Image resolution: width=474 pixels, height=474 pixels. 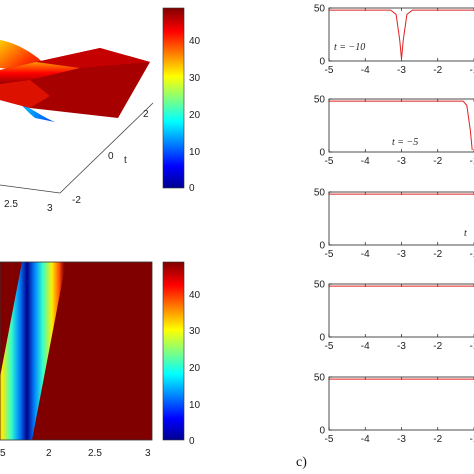 What do you see at coordinates (106, 148) in the screenshot?
I see `surface-axis-t` at bounding box center [106, 148].